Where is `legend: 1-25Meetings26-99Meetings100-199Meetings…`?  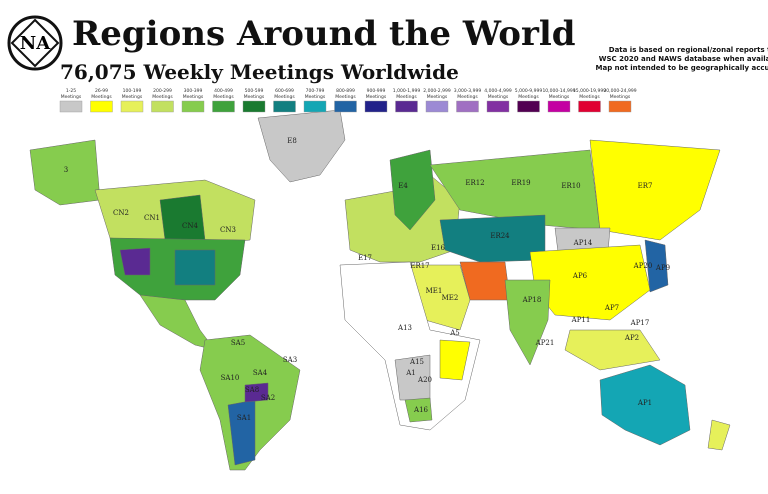 legend: 1-25Meetings26-99Meetings100-199Meetings… is located at coordinates (348, 100).